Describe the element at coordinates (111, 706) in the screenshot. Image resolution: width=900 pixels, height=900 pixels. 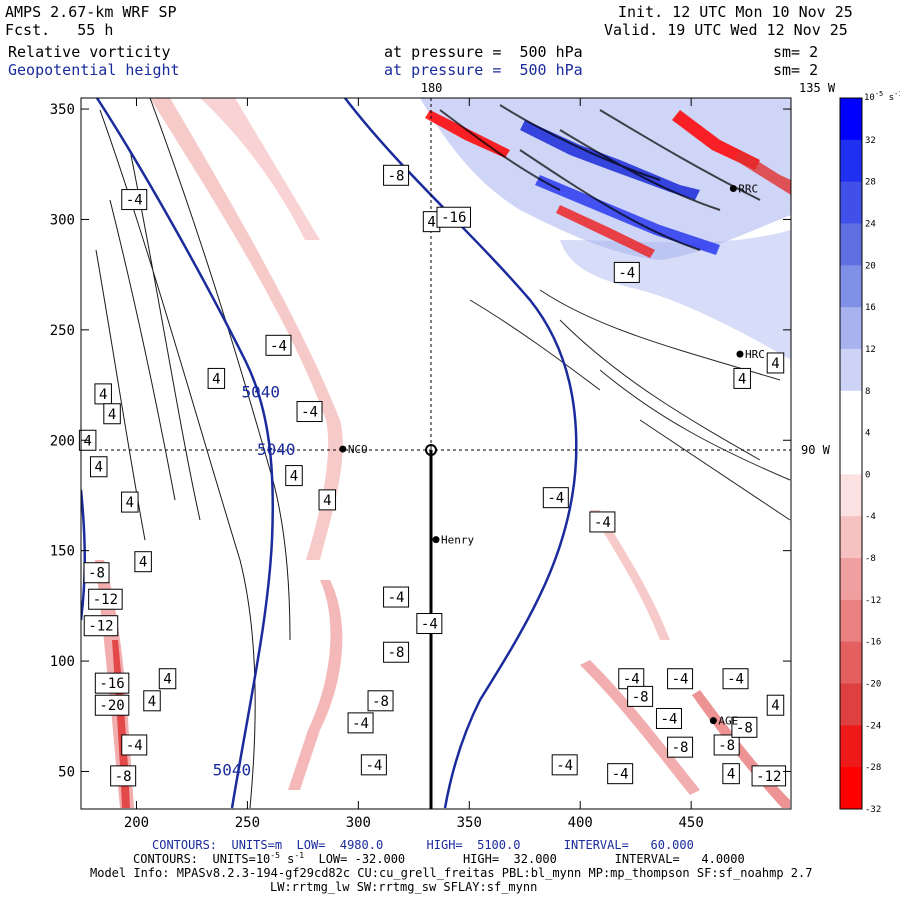
I see `vort-label-26: -20` at that location.